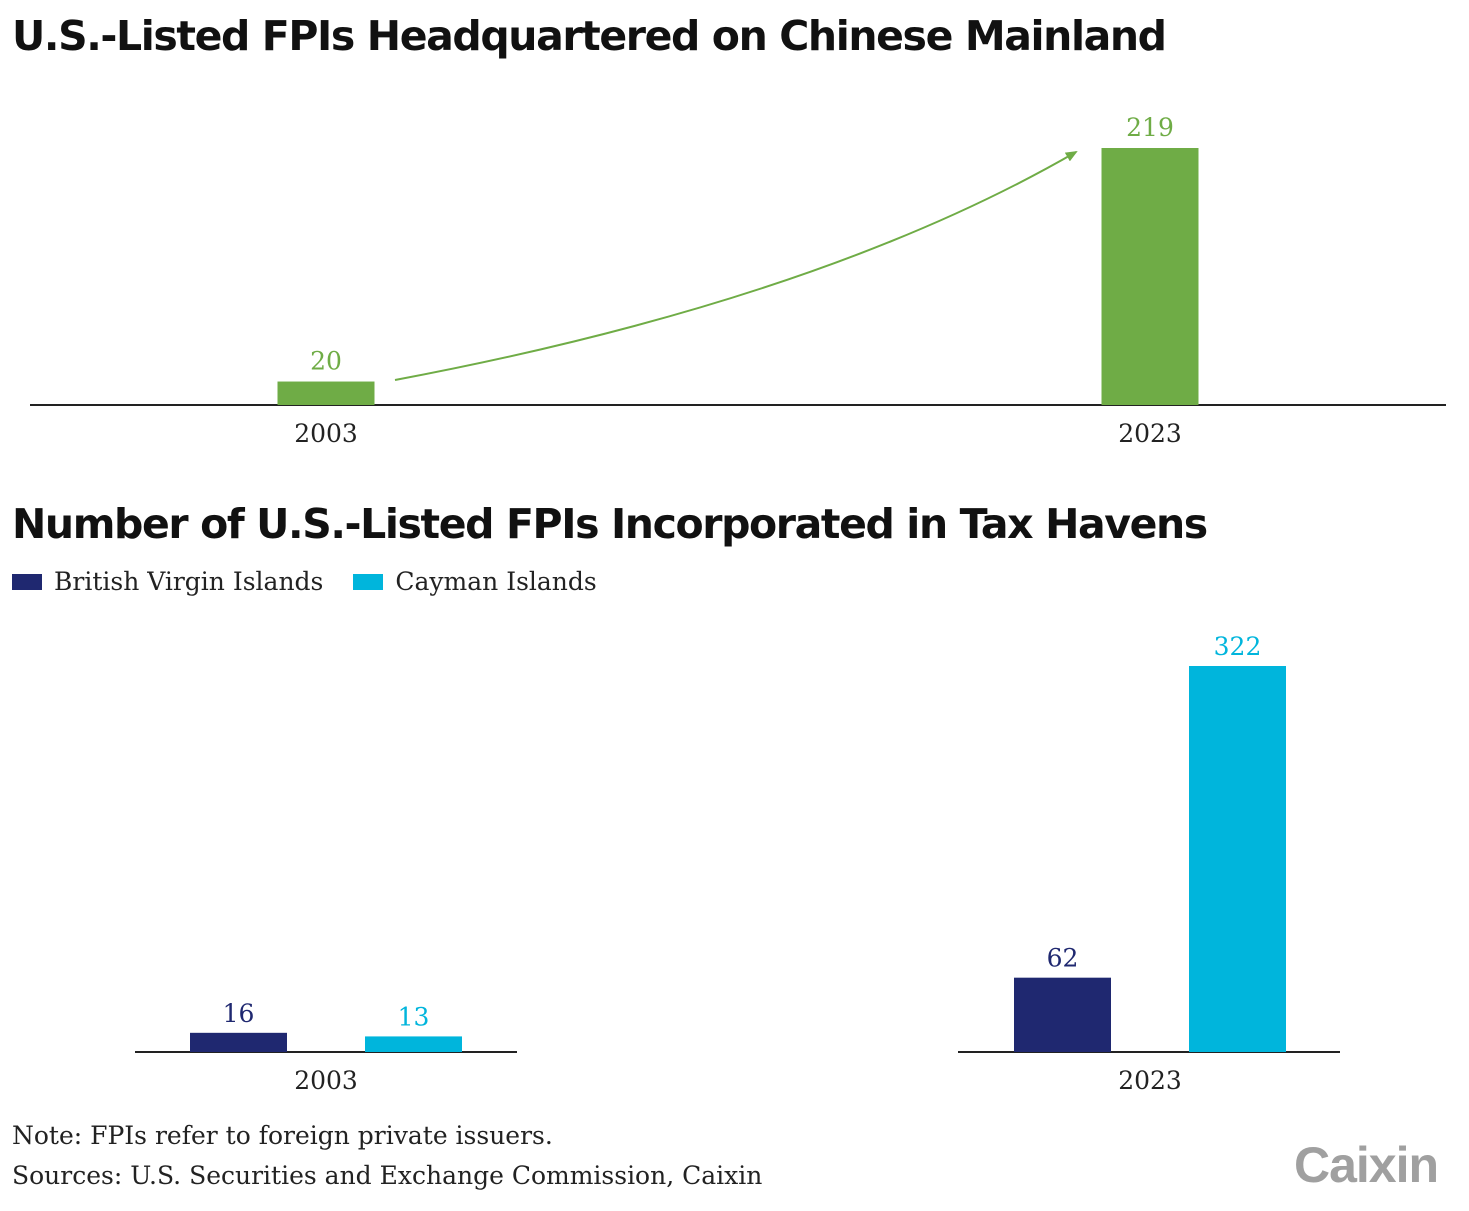 This screenshot has height=1211, width=1469. What do you see at coordinates (1062, 1014) in the screenshot?
I see `bar-bvi-2023` at bounding box center [1062, 1014].